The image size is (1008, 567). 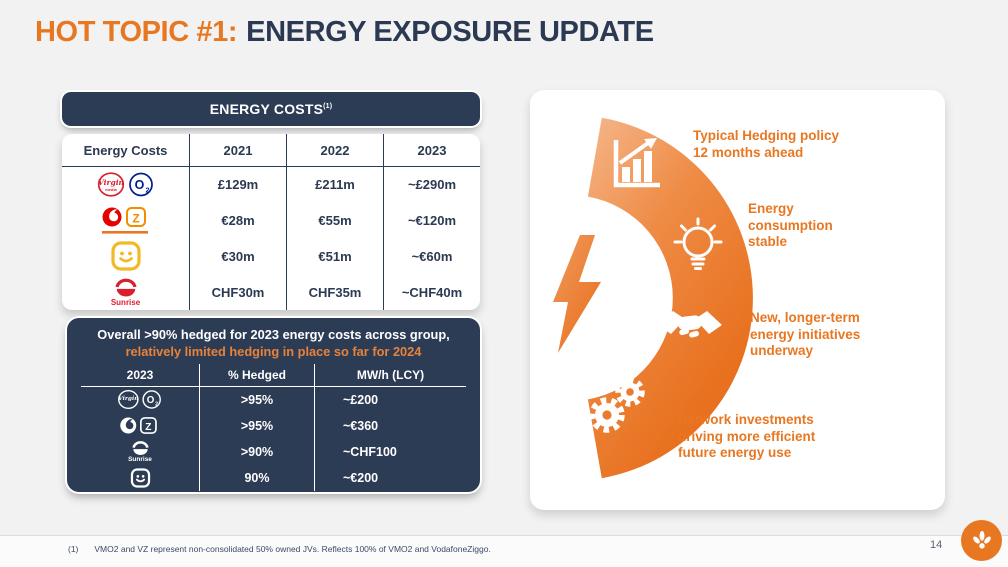 I want to click on footer-strip, so click(x=504, y=551).